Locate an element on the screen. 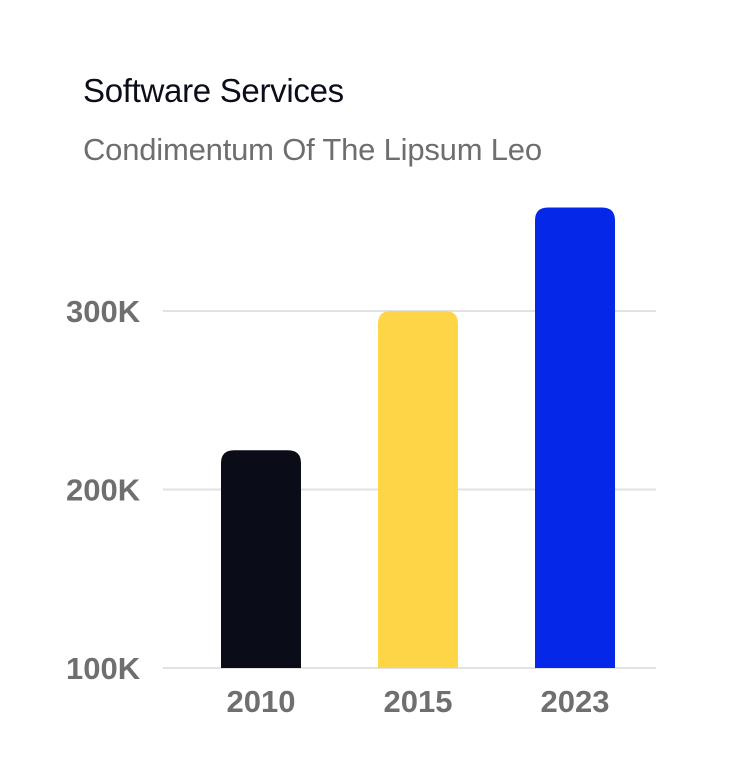  x-tick-label: 2023 is located at coordinates (575, 701).